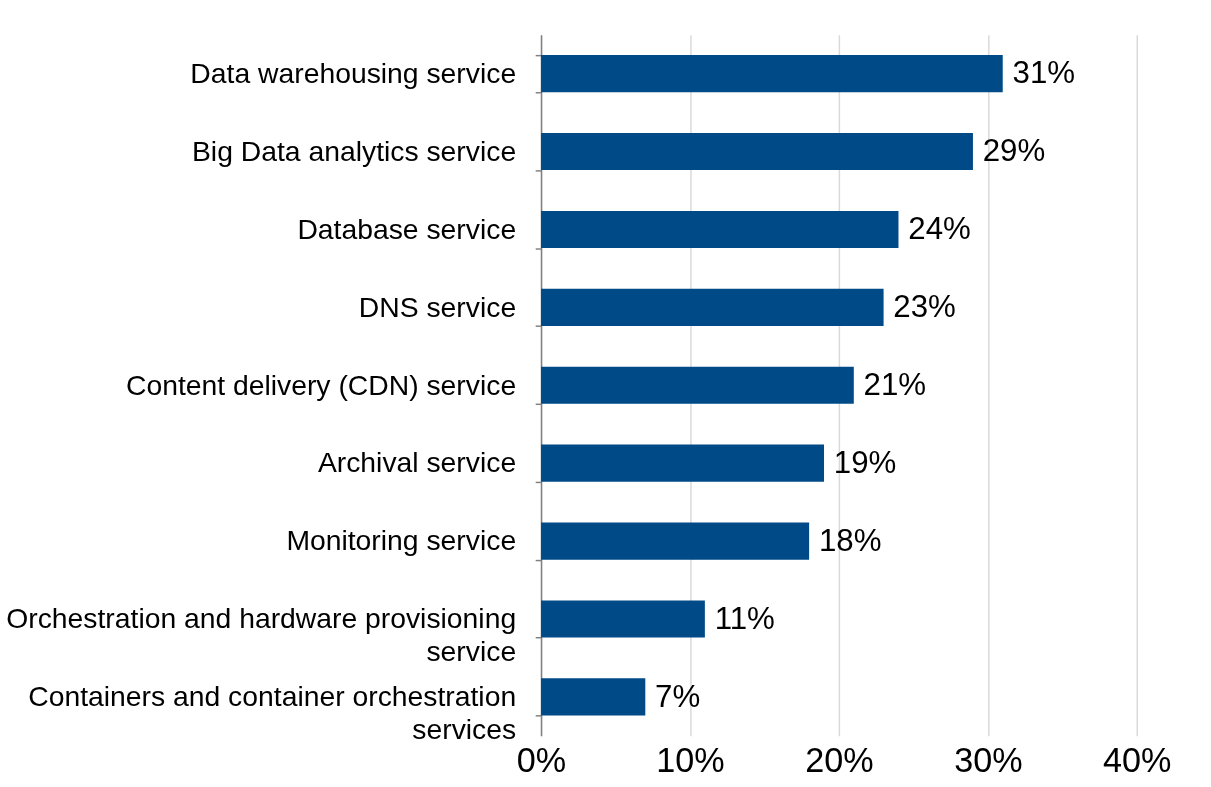 The width and height of the screenshot is (1211, 787). Describe the element at coordinates (939, 229) in the screenshot. I see `data-label: 24%` at that location.